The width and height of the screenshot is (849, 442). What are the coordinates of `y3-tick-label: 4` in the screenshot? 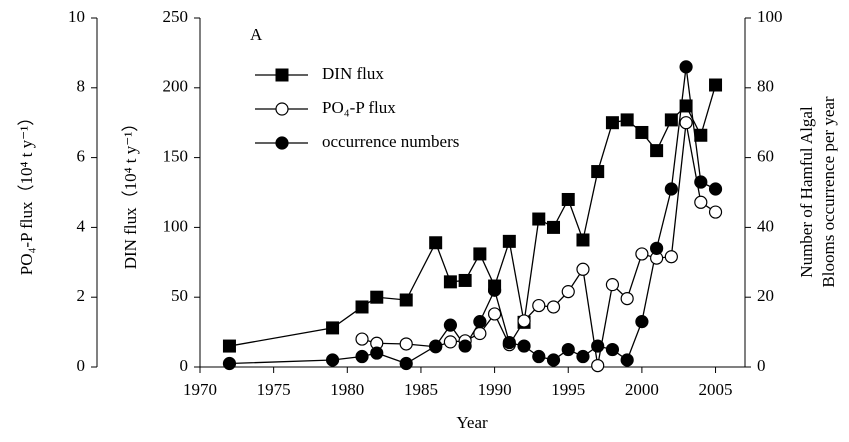 It's located at (81, 225).